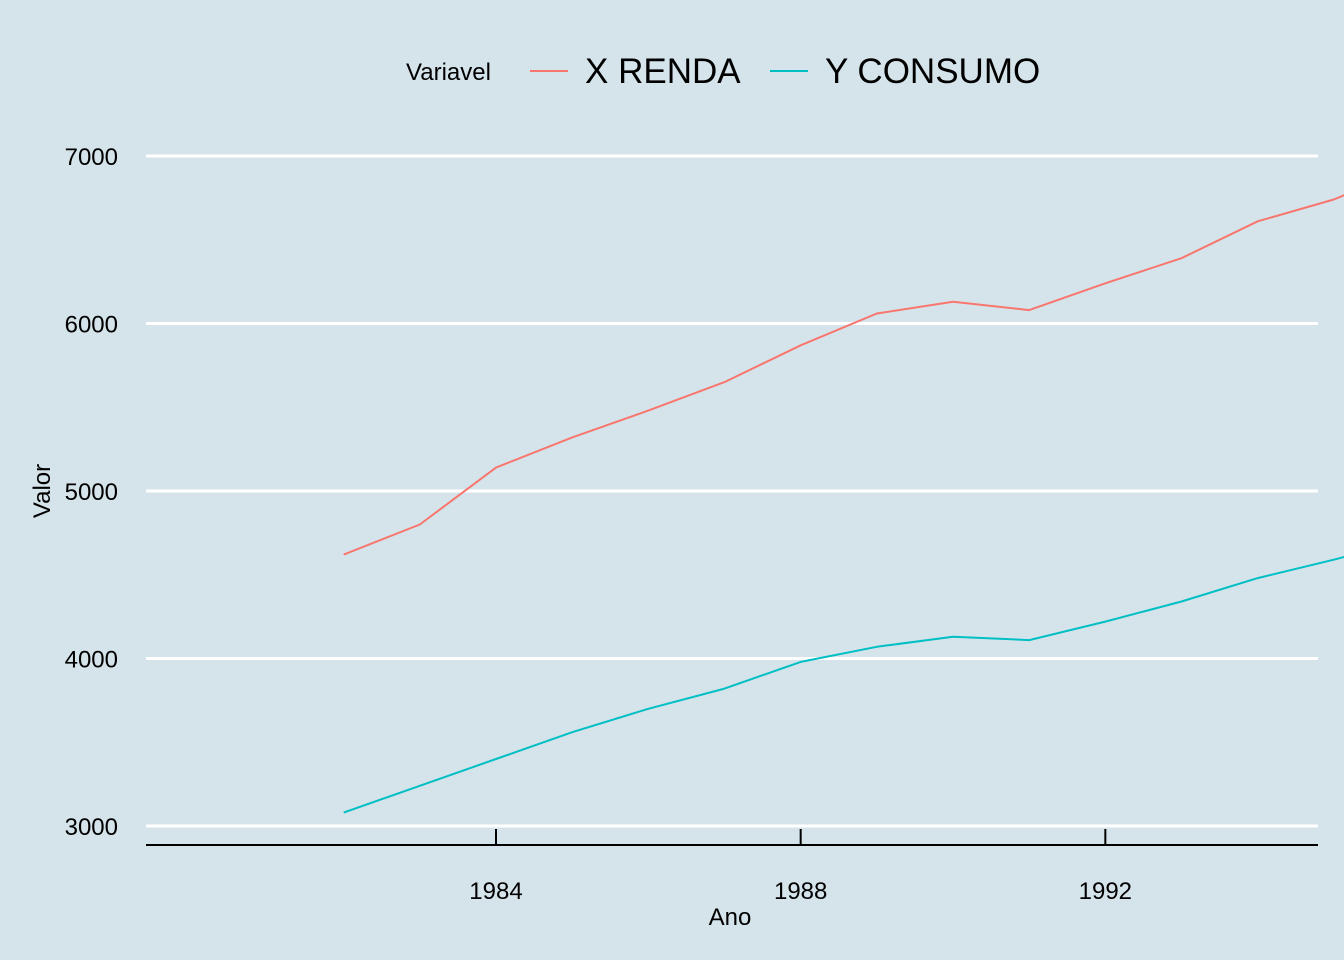 The height and width of the screenshot is (960, 1344). Describe the element at coordinates (91, 157) in the screenshot. I see `y-tick-label-7000: 7000` at that location.